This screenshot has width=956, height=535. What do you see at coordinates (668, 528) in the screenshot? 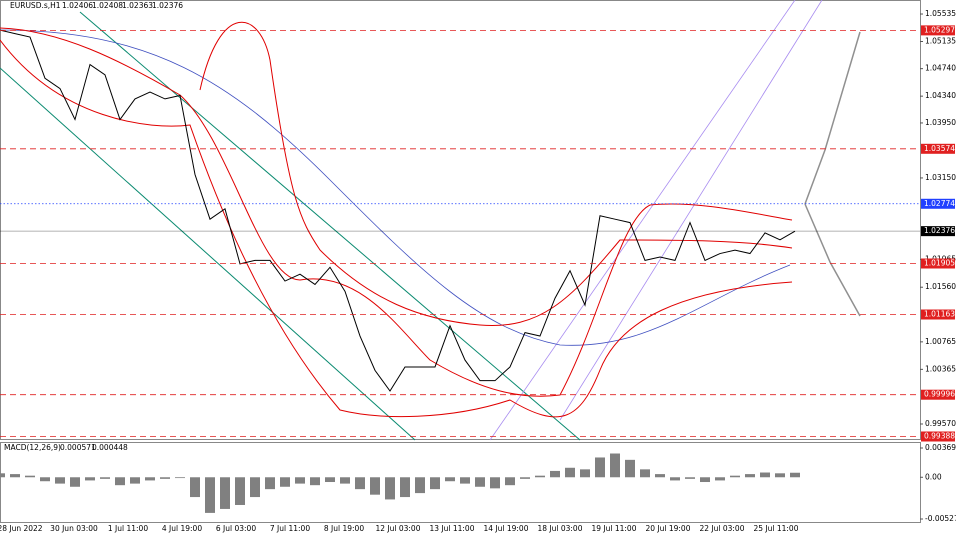
I see `x-tick-label: 20 Jul 19:00` at bounding box center [668, 528].